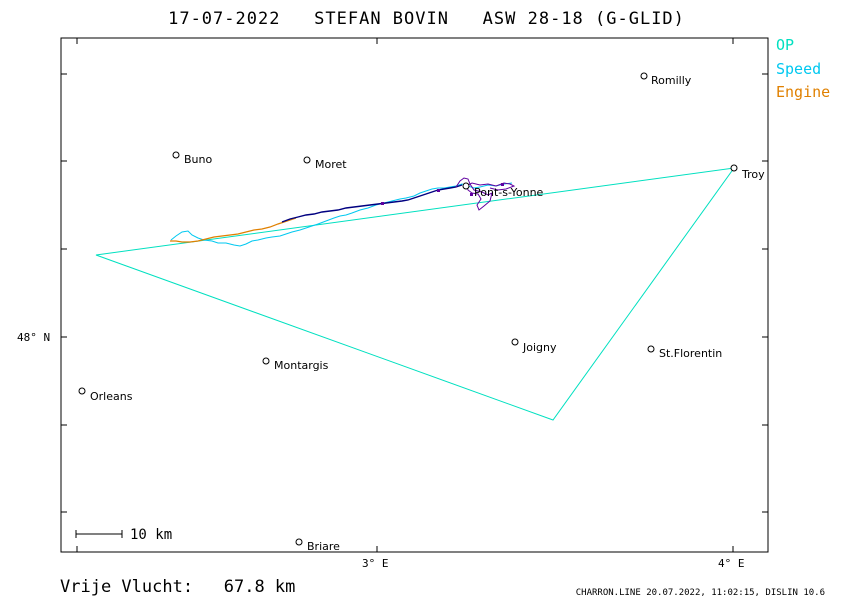  What do you see at coordinates (671, 80) in the screenshot?
I see `svg-text: Romilly` at bounding box center [671, 80].